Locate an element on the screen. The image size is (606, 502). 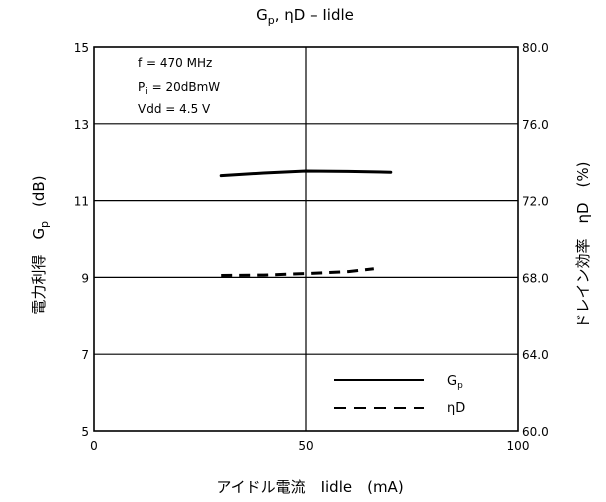
chart-title: Gp, ηD – Iidle is located at coordinates (305, 16).